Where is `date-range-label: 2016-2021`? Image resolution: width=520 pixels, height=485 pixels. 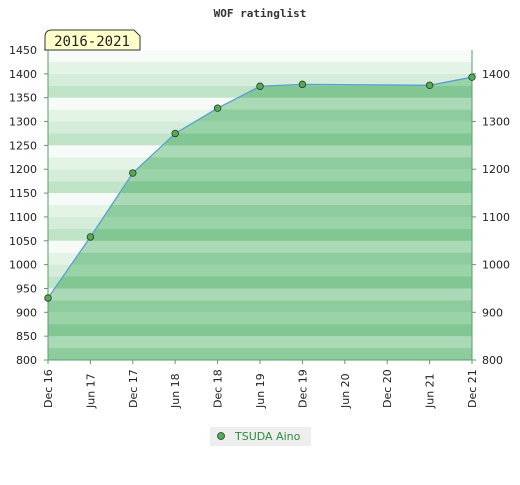 date-range-label: 2016-2021 is located at coordinates (92, 42).